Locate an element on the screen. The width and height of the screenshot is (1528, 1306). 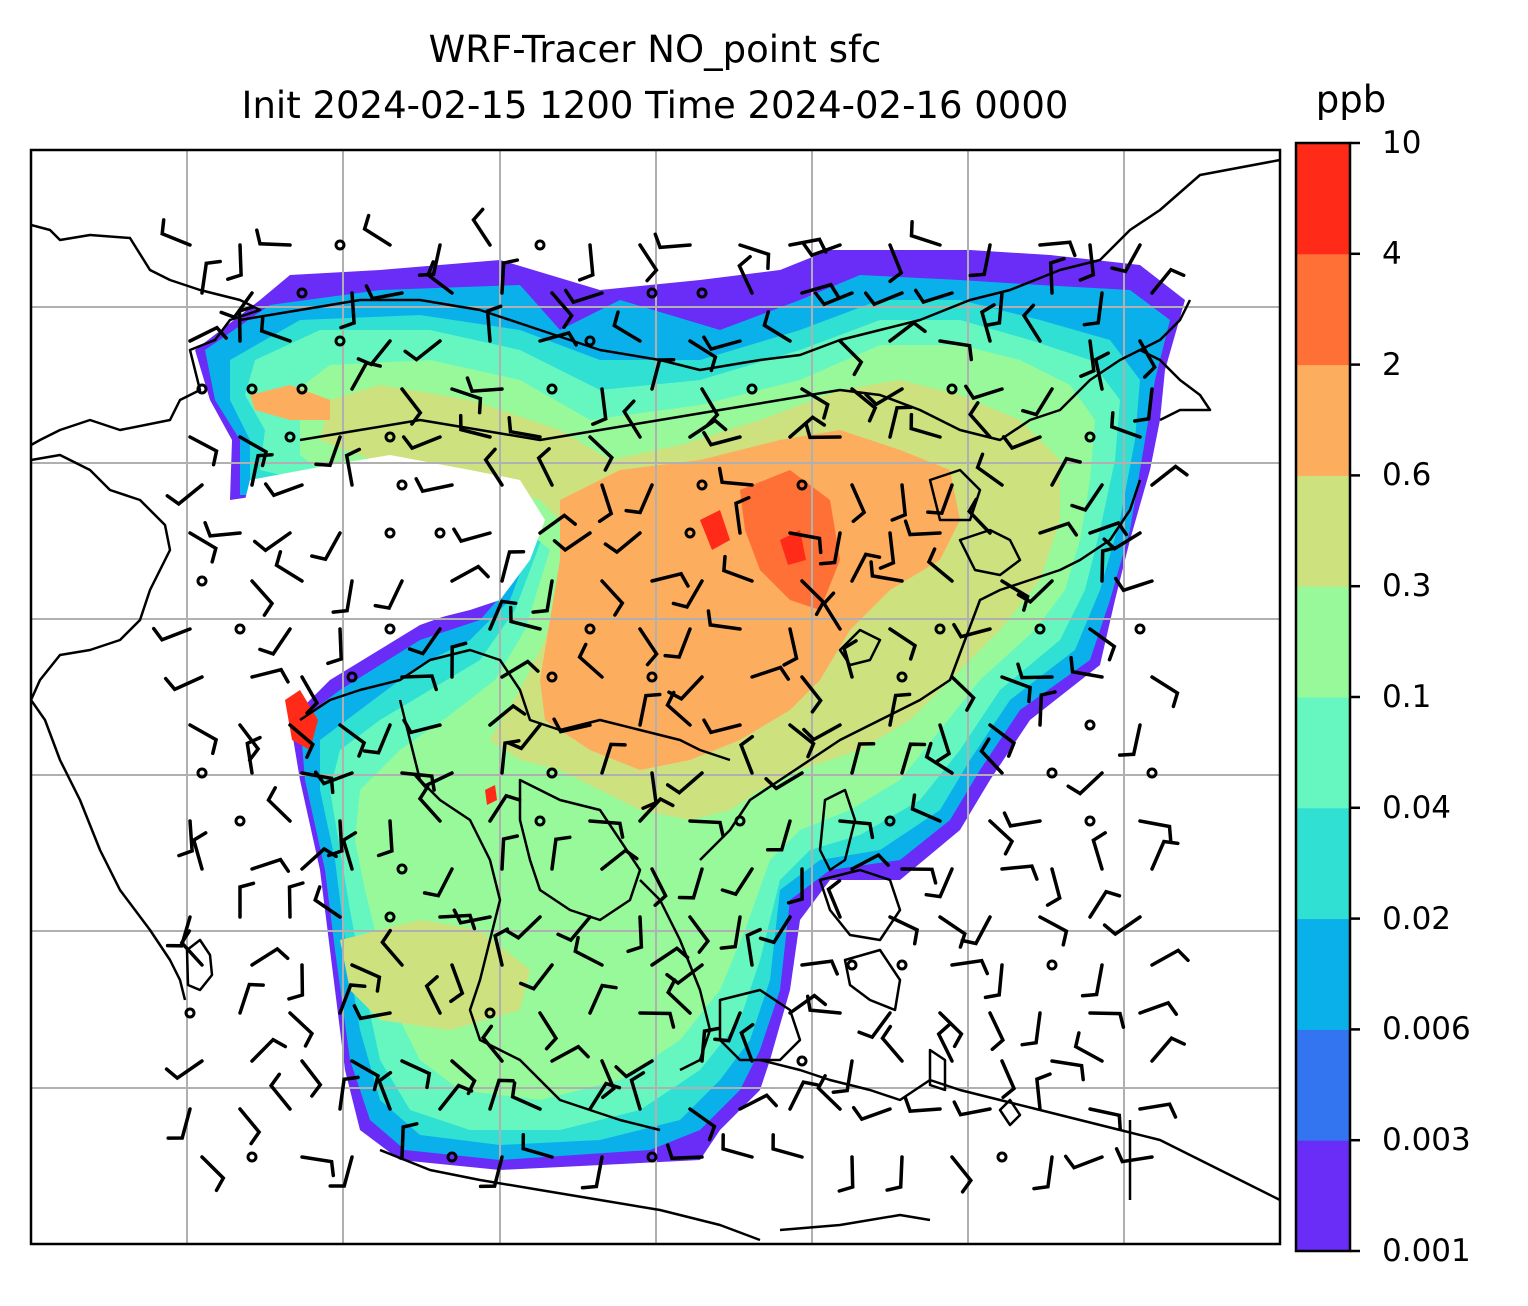
colorbar is located at coordinates (1327, 697).